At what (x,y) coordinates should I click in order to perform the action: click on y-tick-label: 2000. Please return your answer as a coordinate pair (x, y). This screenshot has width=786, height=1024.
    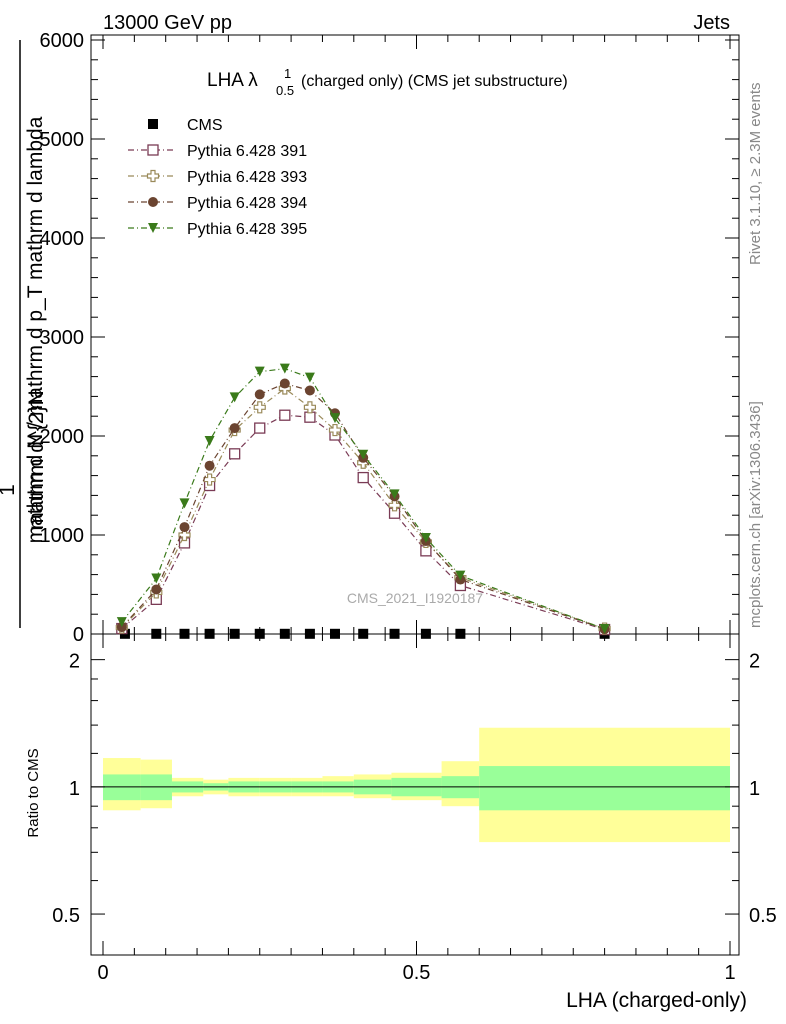
    Looking at the image, I should click on (62, 437).